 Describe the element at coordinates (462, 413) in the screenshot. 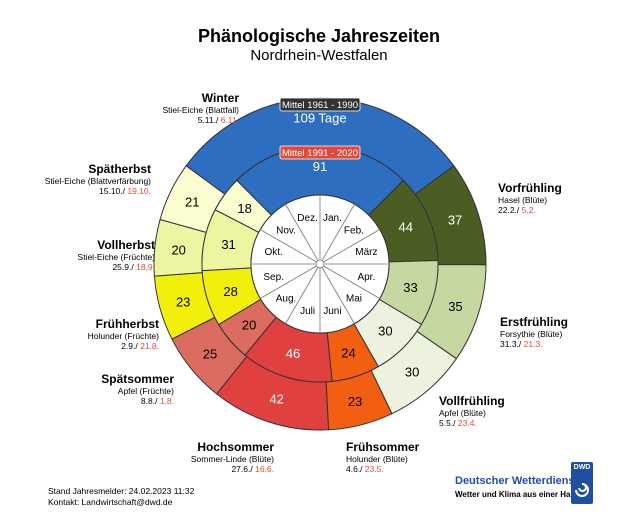

I see `season-vollfruehling-indicator: Apfel (Blüte)` at that location.